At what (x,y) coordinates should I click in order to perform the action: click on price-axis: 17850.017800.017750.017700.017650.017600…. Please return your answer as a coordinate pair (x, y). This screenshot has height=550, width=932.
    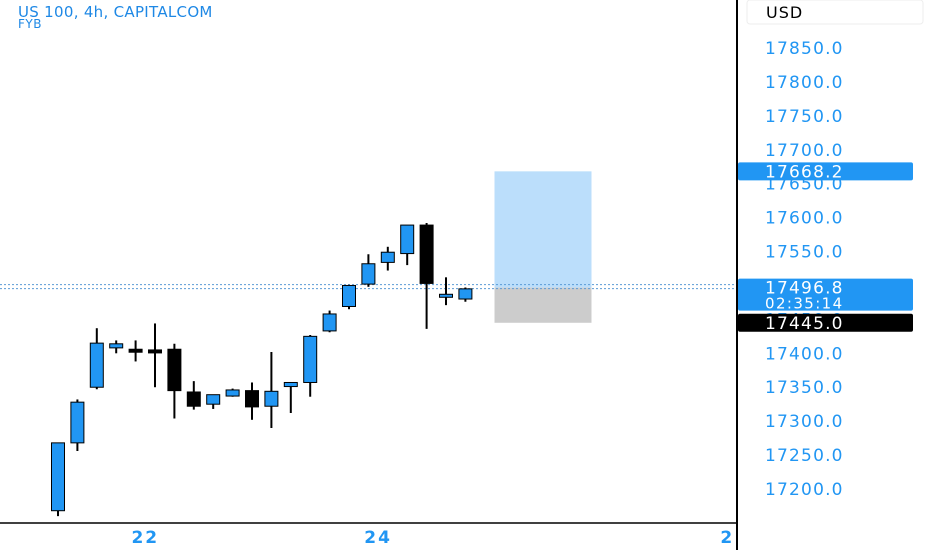
    Looking at the image, I should click on (804, 269).